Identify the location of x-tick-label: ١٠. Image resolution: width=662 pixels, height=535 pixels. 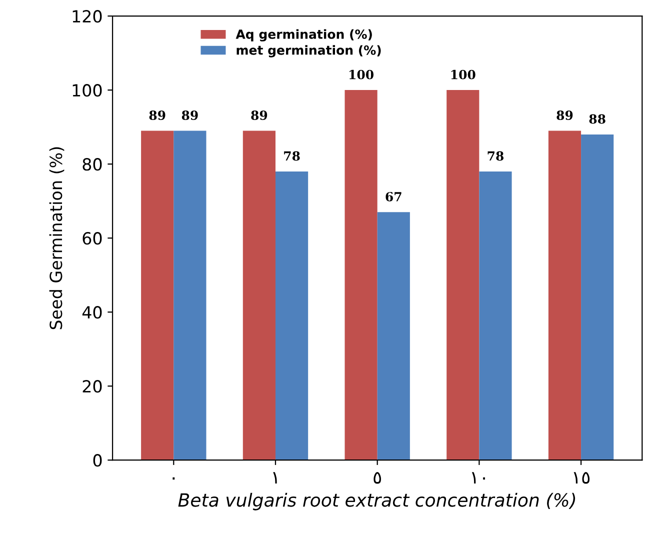
(479, 478).